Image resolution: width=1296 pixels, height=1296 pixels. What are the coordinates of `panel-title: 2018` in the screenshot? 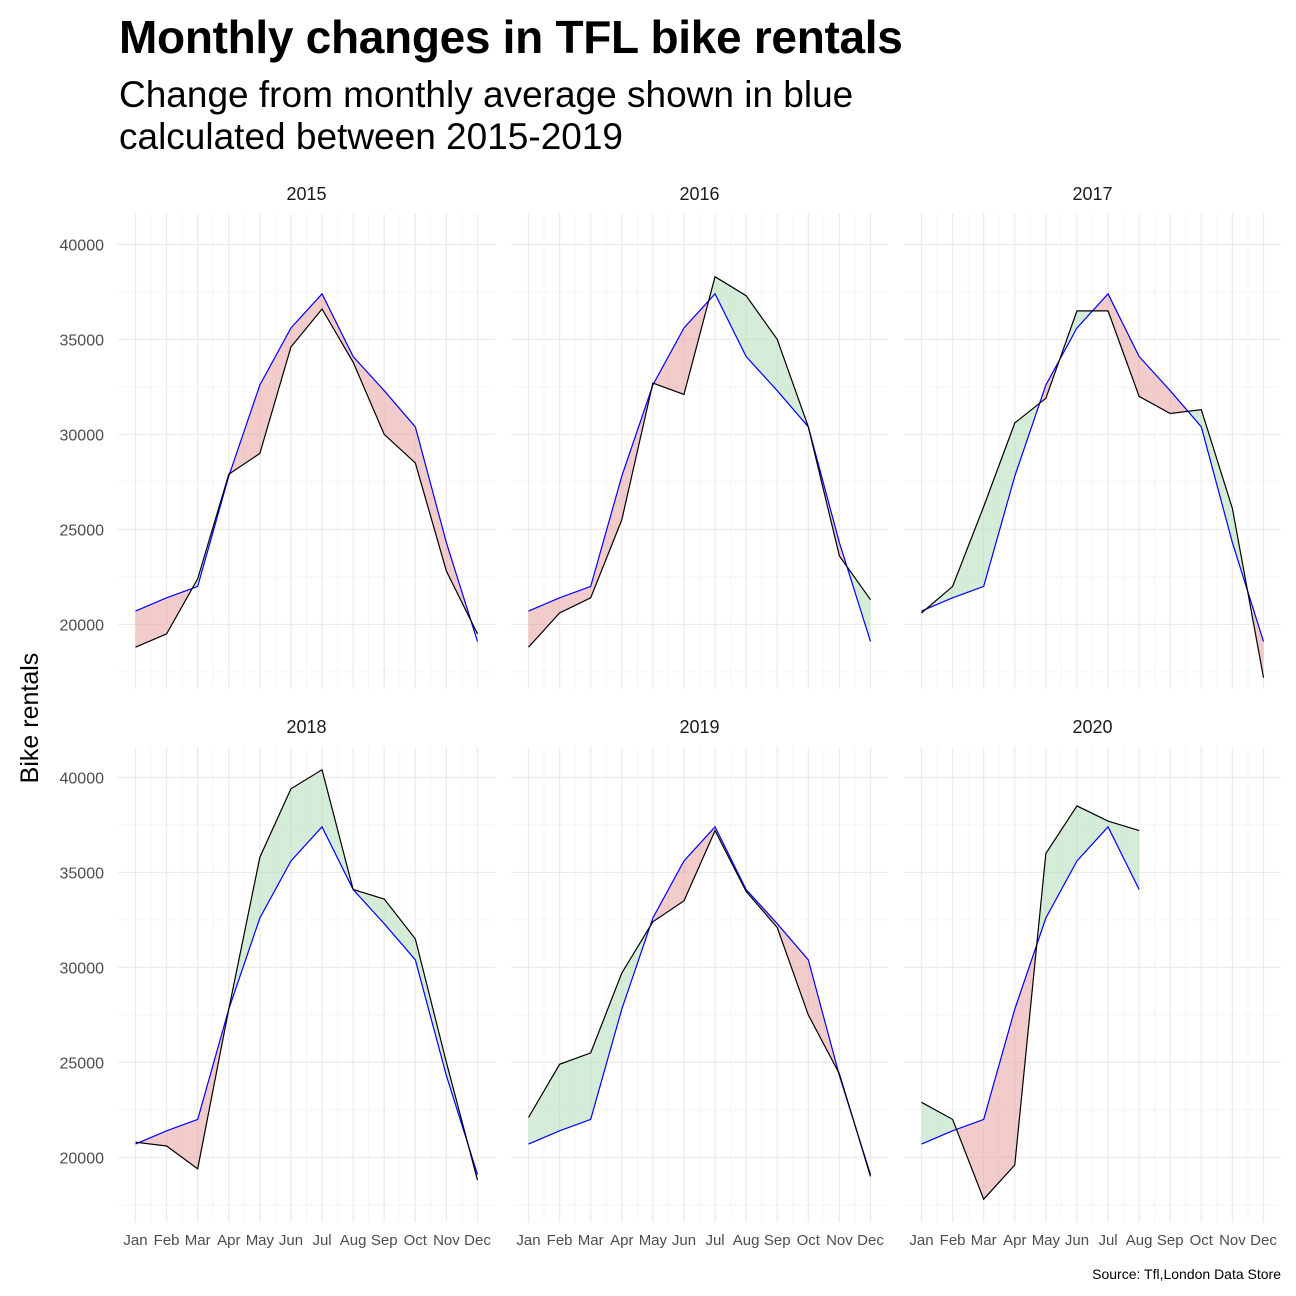 It's located at (306, 727).